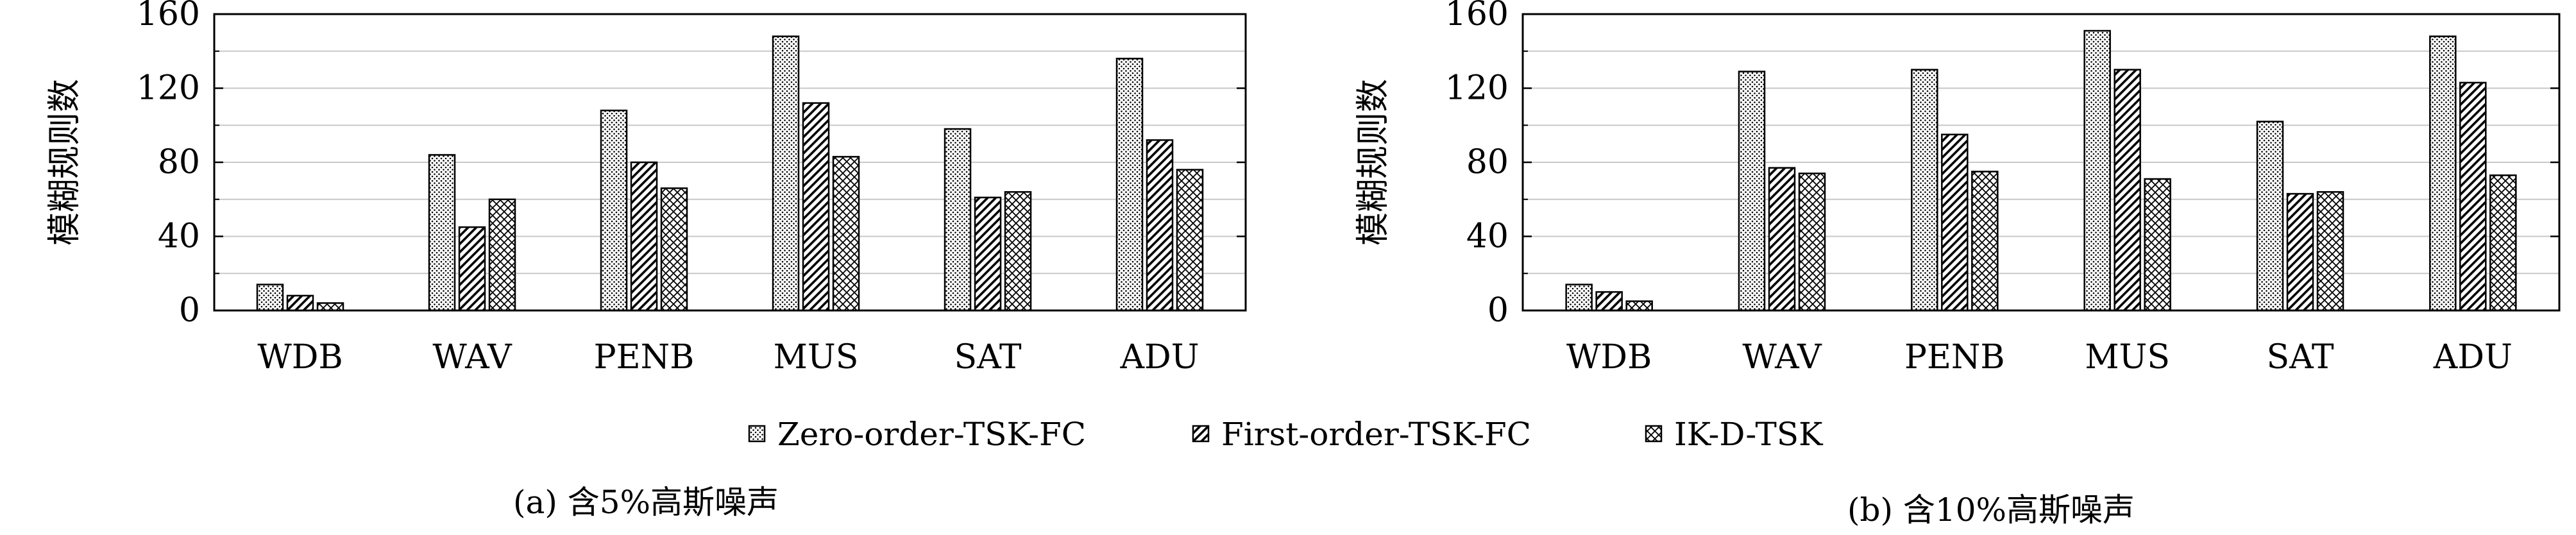 The width and height of the screenshot is (2576, 535). What do you see at coordinates (674, 249) in the screenshot?
I see `bar-a-penb-s3` at bounding box center [674, 249].